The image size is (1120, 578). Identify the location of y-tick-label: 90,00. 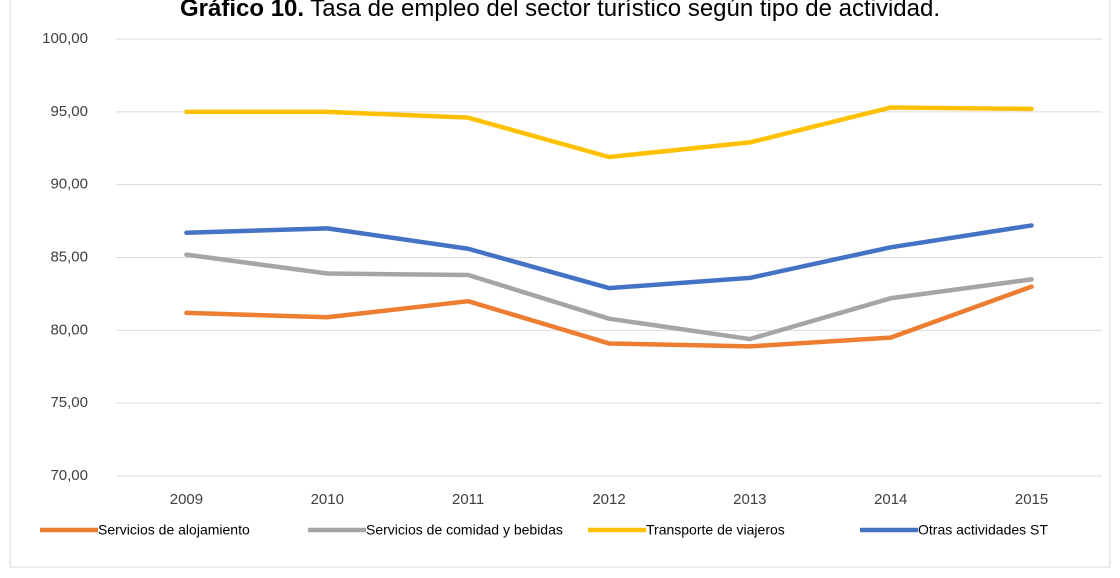
(69, 184).